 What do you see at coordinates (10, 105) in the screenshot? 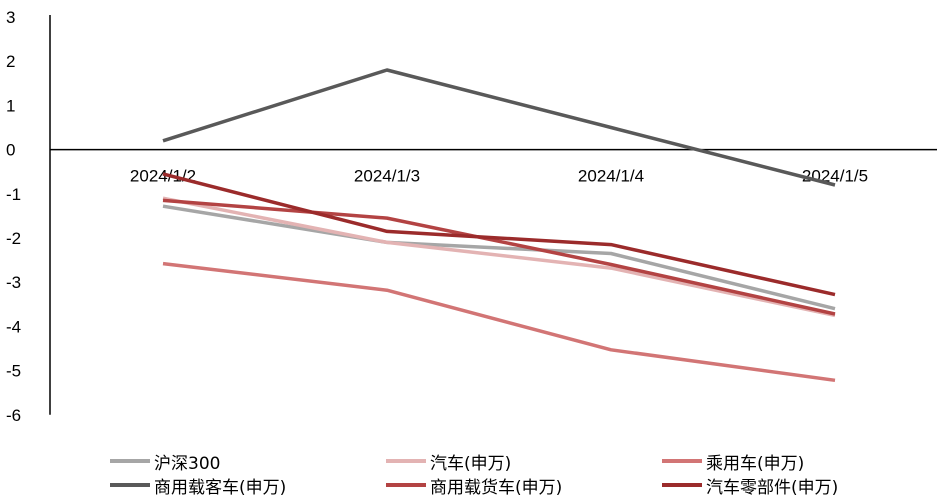
I see `y-tick-label: 1` at bounding box center [10, 105].